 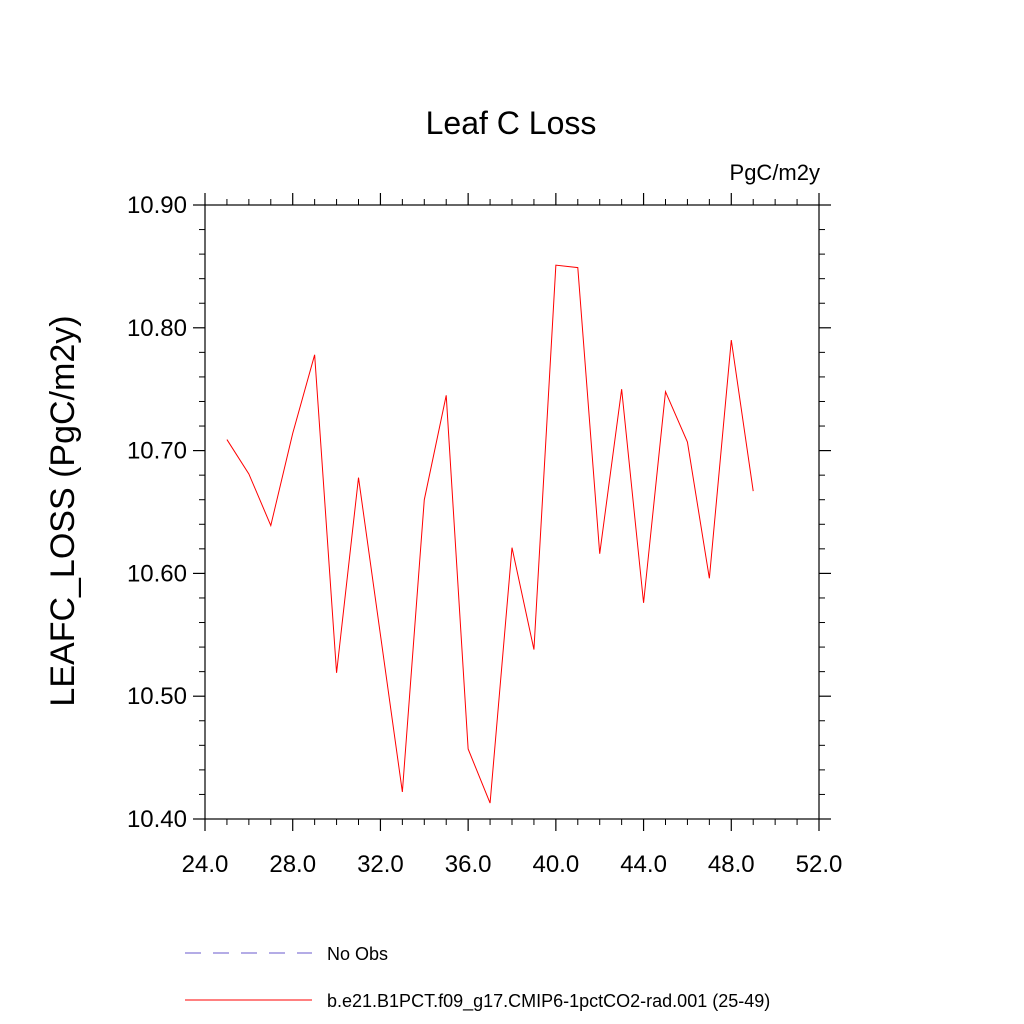 I want to click on y-tick-label: 10.90, so click(x=157, y=205).